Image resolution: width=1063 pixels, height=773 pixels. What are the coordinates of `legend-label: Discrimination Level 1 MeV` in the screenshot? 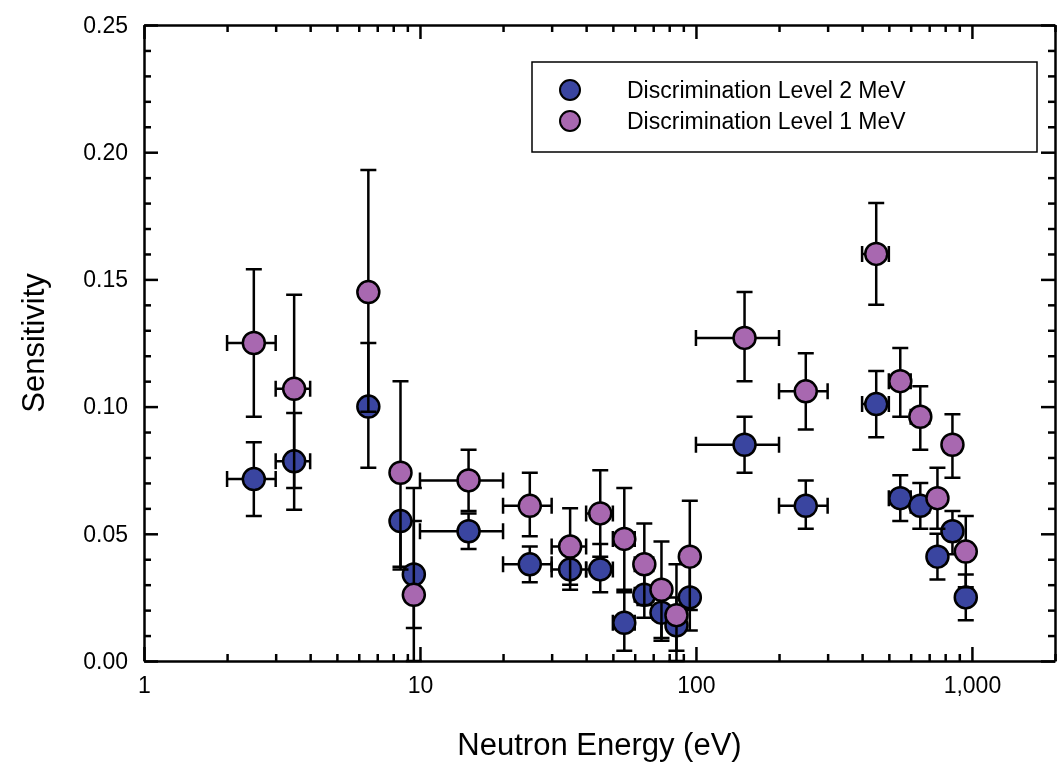 It's located at (767, 121).